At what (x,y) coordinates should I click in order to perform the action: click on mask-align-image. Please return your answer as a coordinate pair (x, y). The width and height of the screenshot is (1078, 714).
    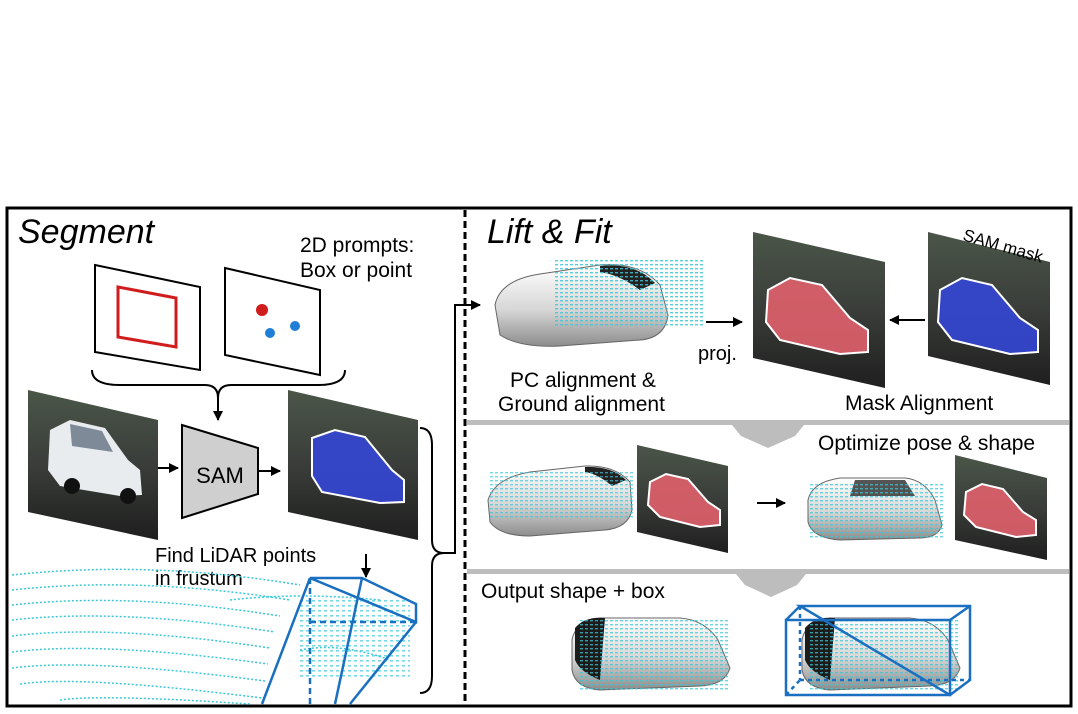
    Looking at the image, I should click on (819, 310).